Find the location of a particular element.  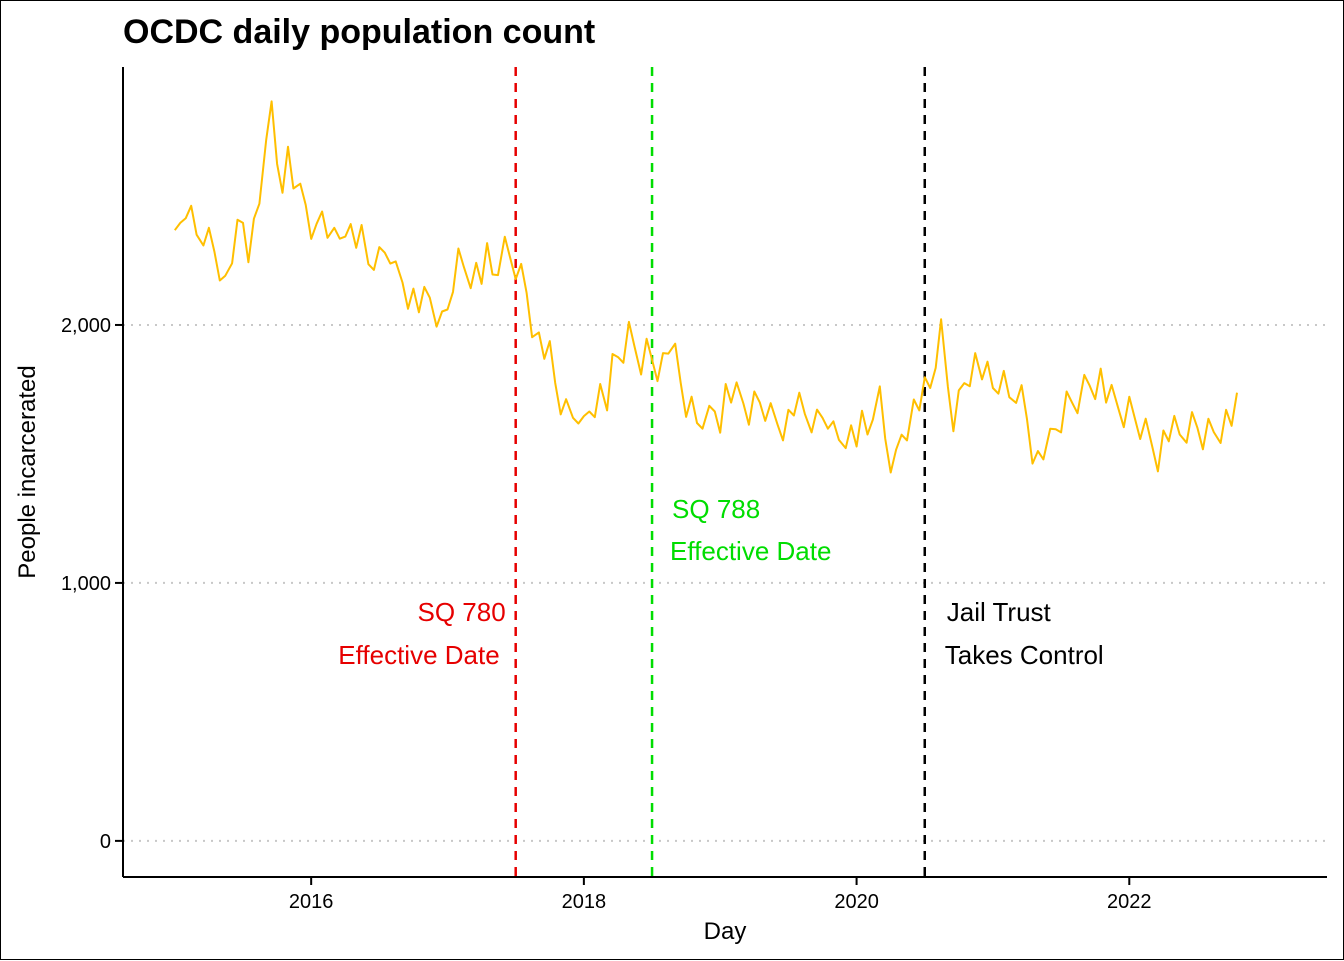

y-tick-label: 0 is located at coordinates (105, 842).